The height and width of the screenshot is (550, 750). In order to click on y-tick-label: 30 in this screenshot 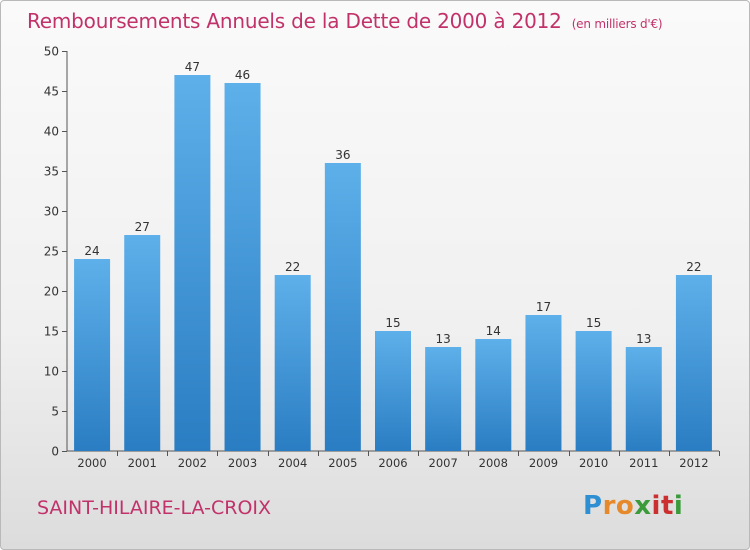, I will do `click(51, 212)`.